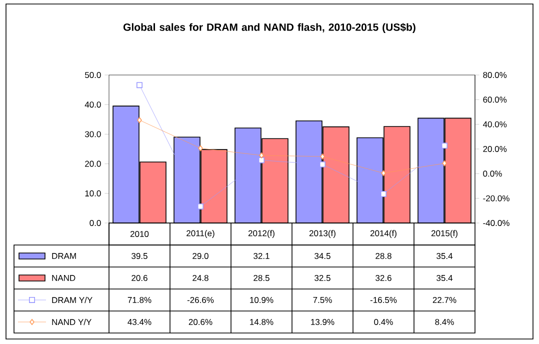 This screenshot has width=539, height=344. What do you see at coordinates (384, 255) in the screenshot?
I see `data-label: 28.8` at bounding box center [384, 255].